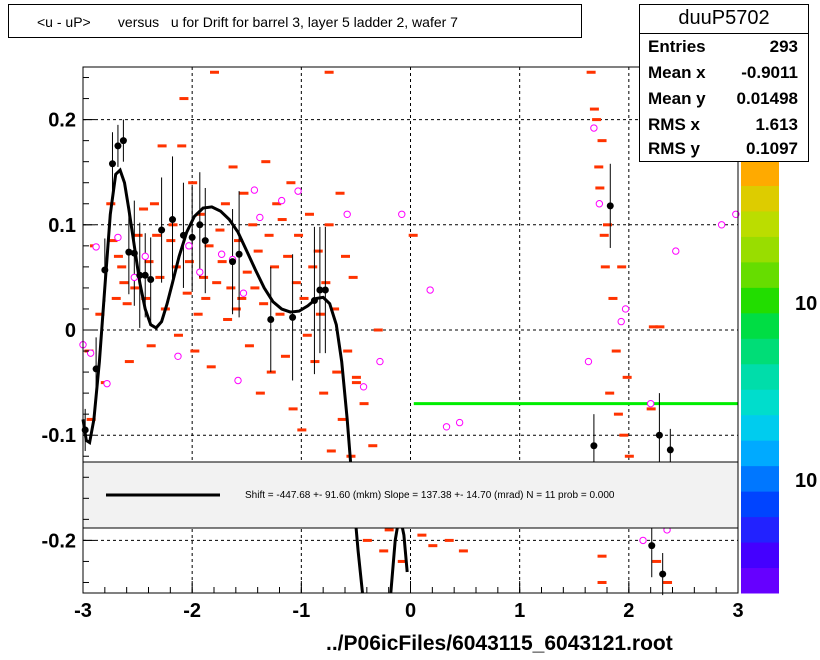  Describe the element at coordinates (59, 541) in the screenshot. I see `y-tick-label: -0.2` at that location.